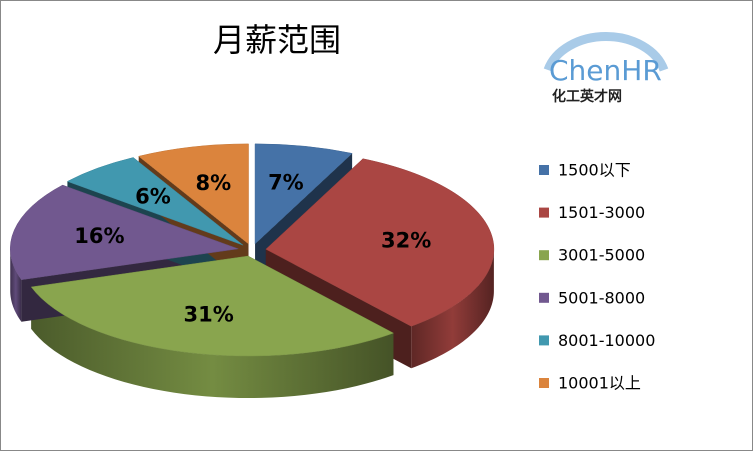  I want to click on data-label: 31%, so click(209, 315).